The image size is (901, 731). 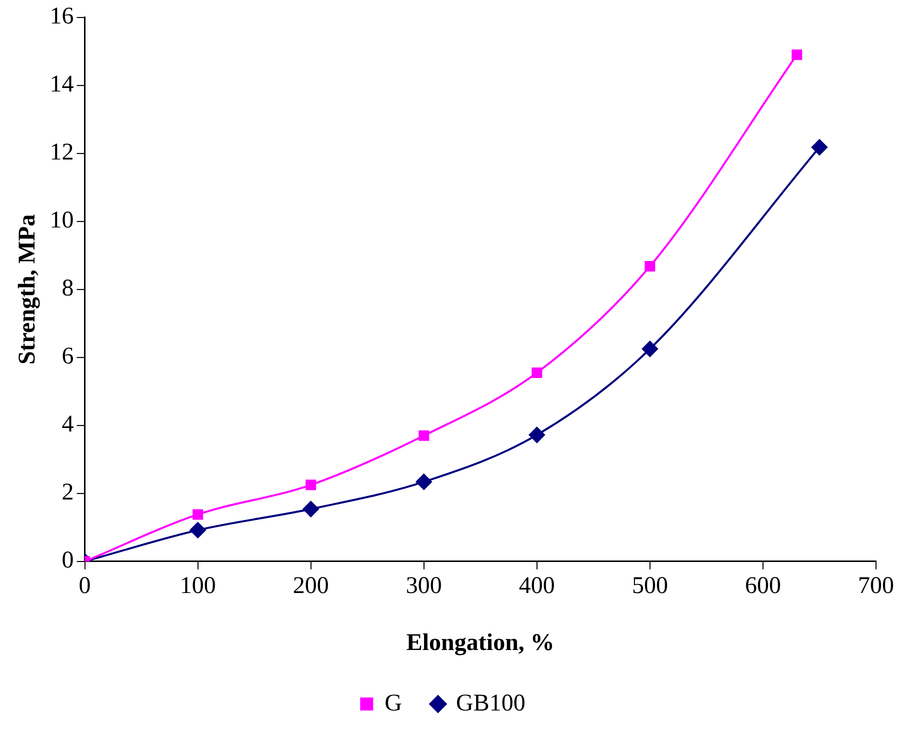 I want to click on y-axis-title: Strength, MPa, so click(x=27, y=289).